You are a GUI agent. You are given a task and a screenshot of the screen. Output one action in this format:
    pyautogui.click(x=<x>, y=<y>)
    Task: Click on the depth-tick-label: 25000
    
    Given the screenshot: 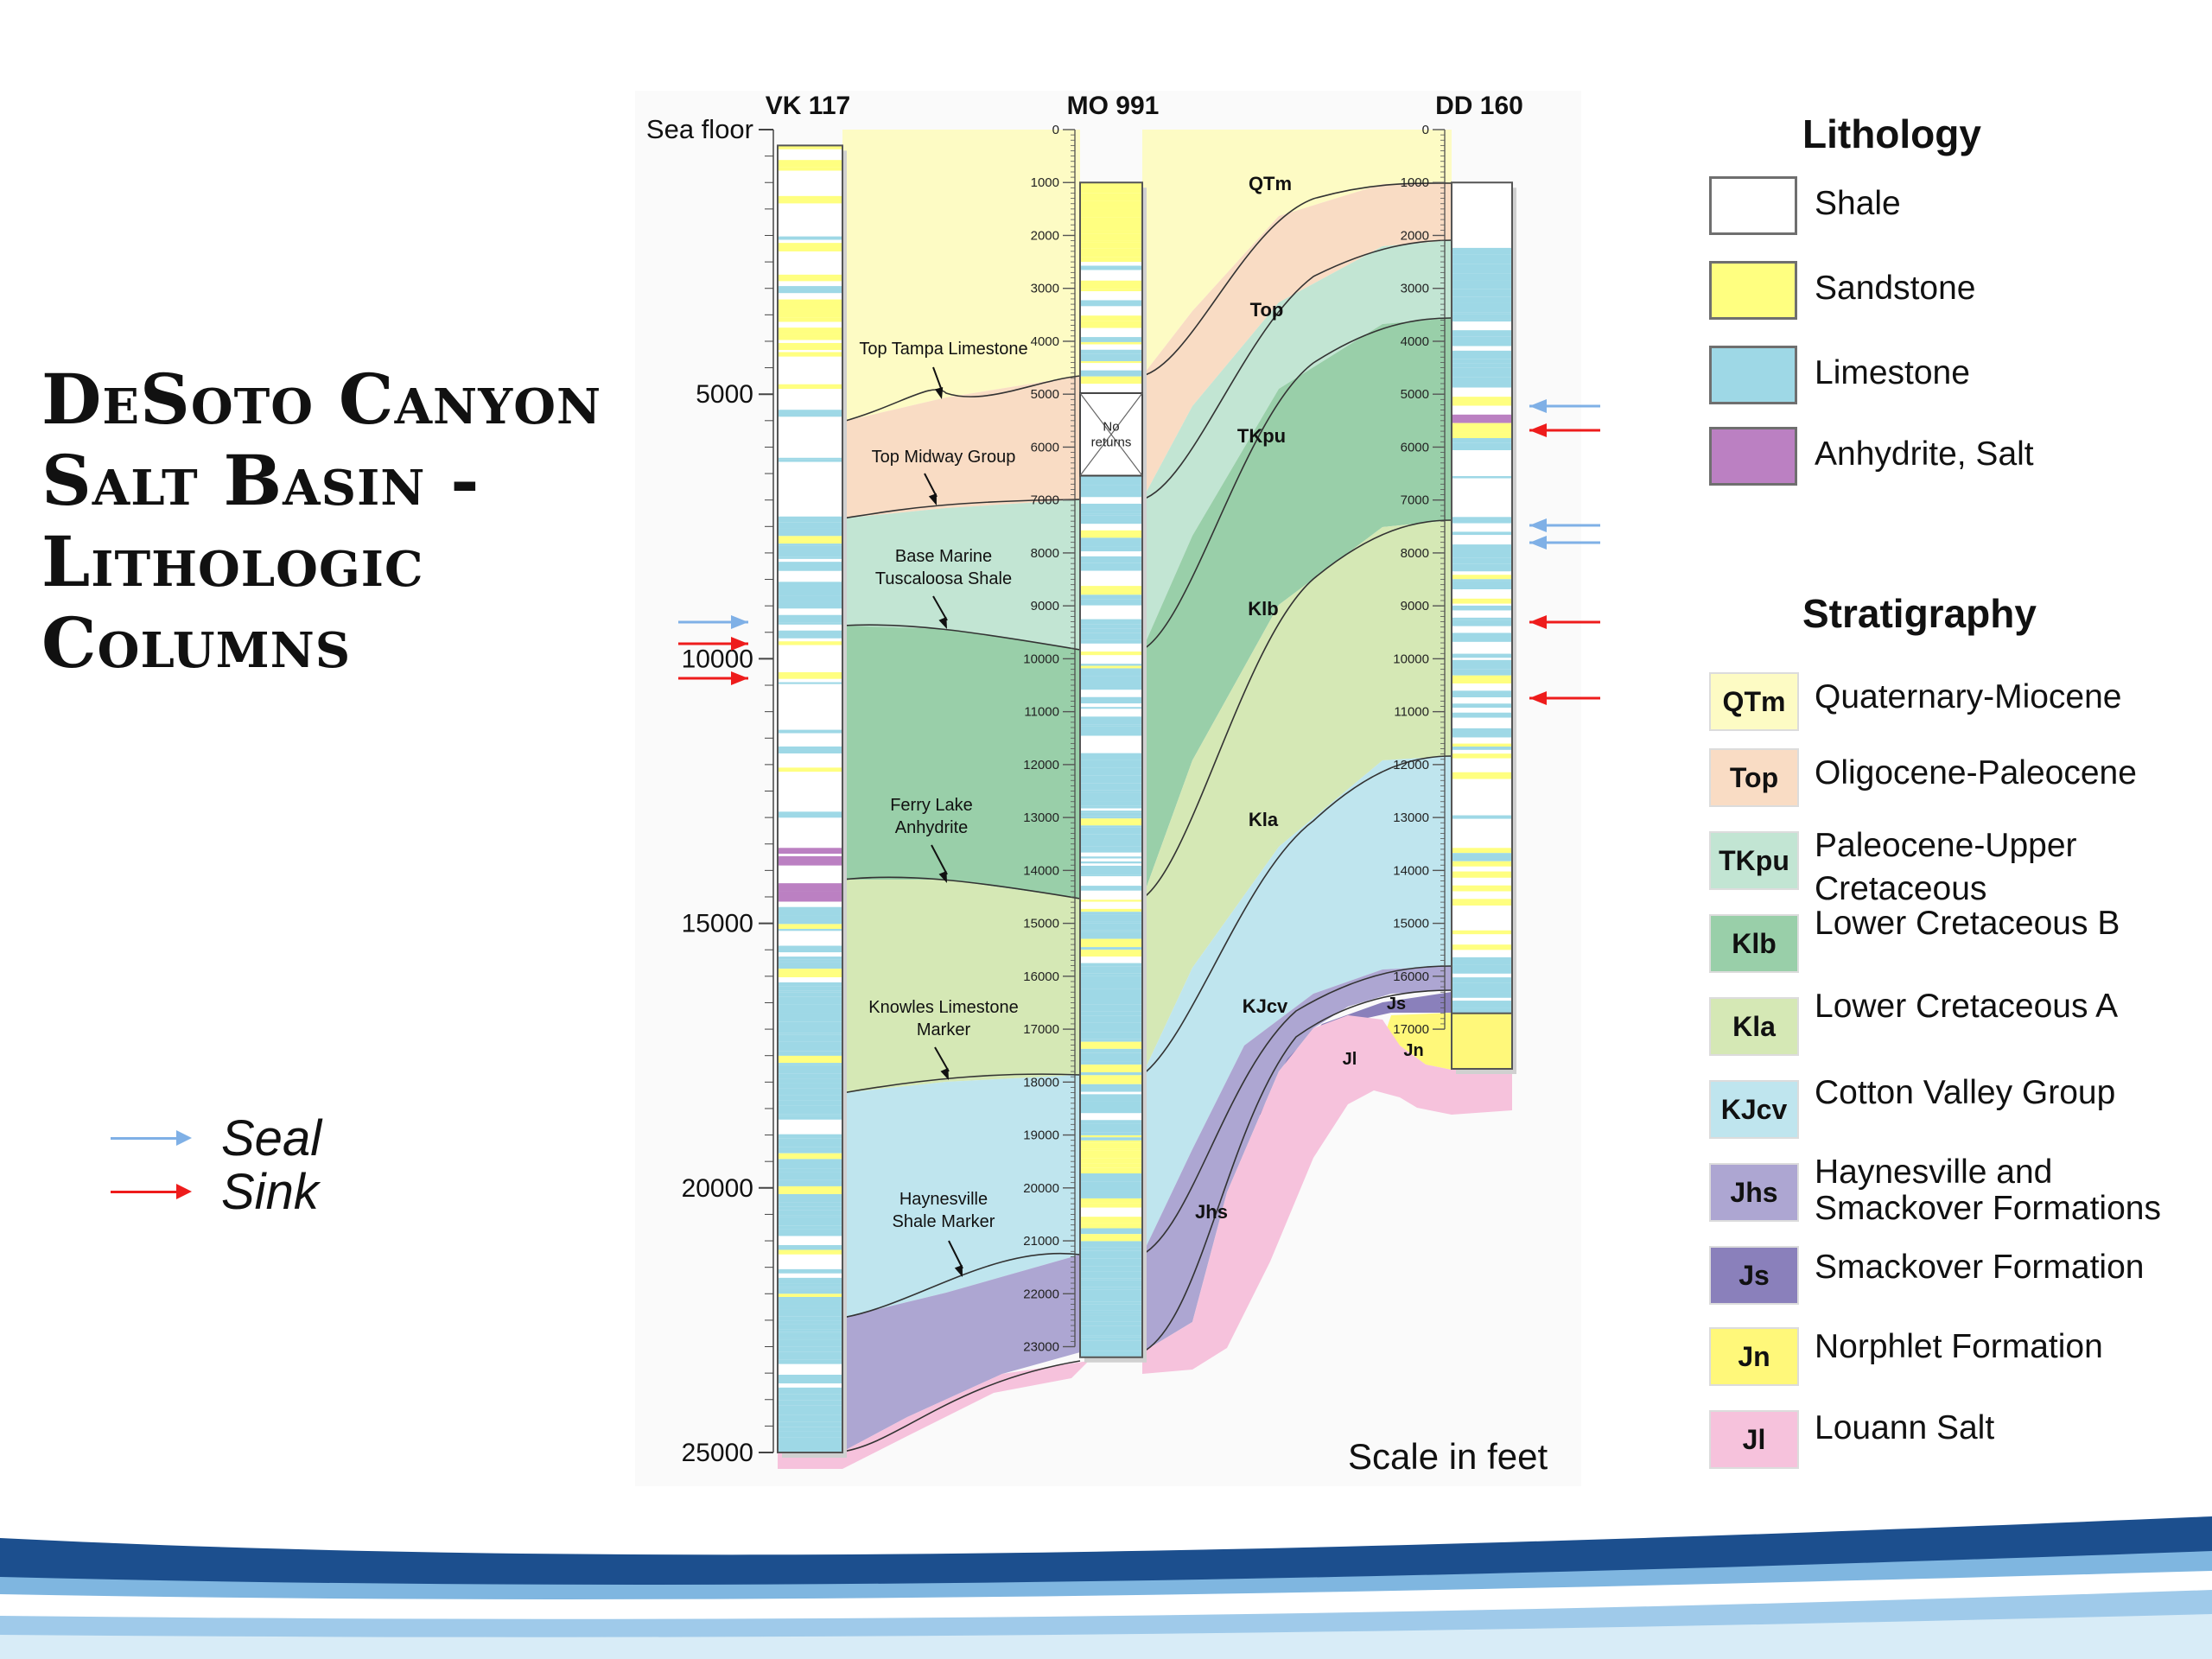 What is the action you would take?
    pyautogui.click(x=717, y=1453)
    